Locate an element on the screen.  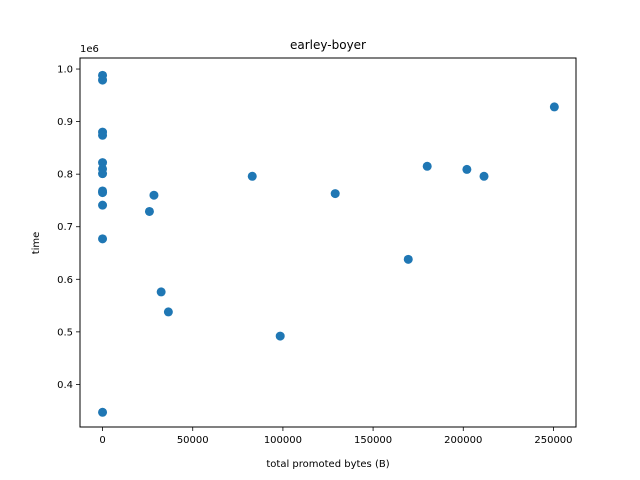
y-tick-label: 0.9 is located at coordinates (65, 122).